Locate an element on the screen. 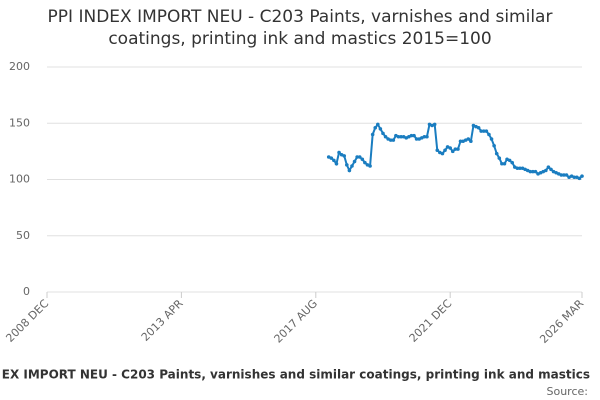  x-tick-label: 2008 DEC is located at coordinates (27, 321).